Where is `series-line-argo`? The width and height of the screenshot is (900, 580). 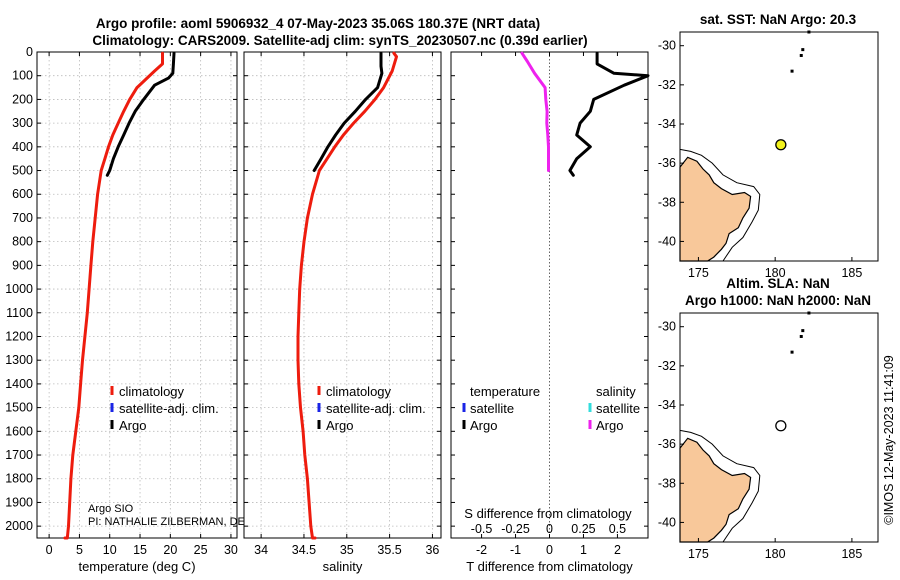 series-line-argo is located at coordinates (140, 114).